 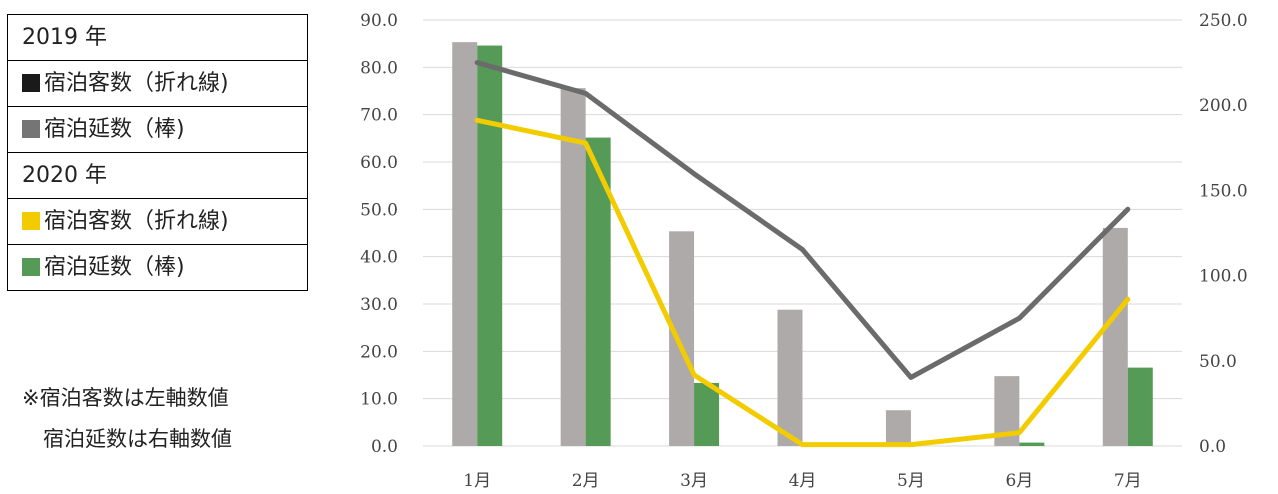 What do you see at coordinates (157, 83) in the screenshot?
I see `legend-2019-guests: 宿泊客数（折れ線)` at bounding box center [157, 83].